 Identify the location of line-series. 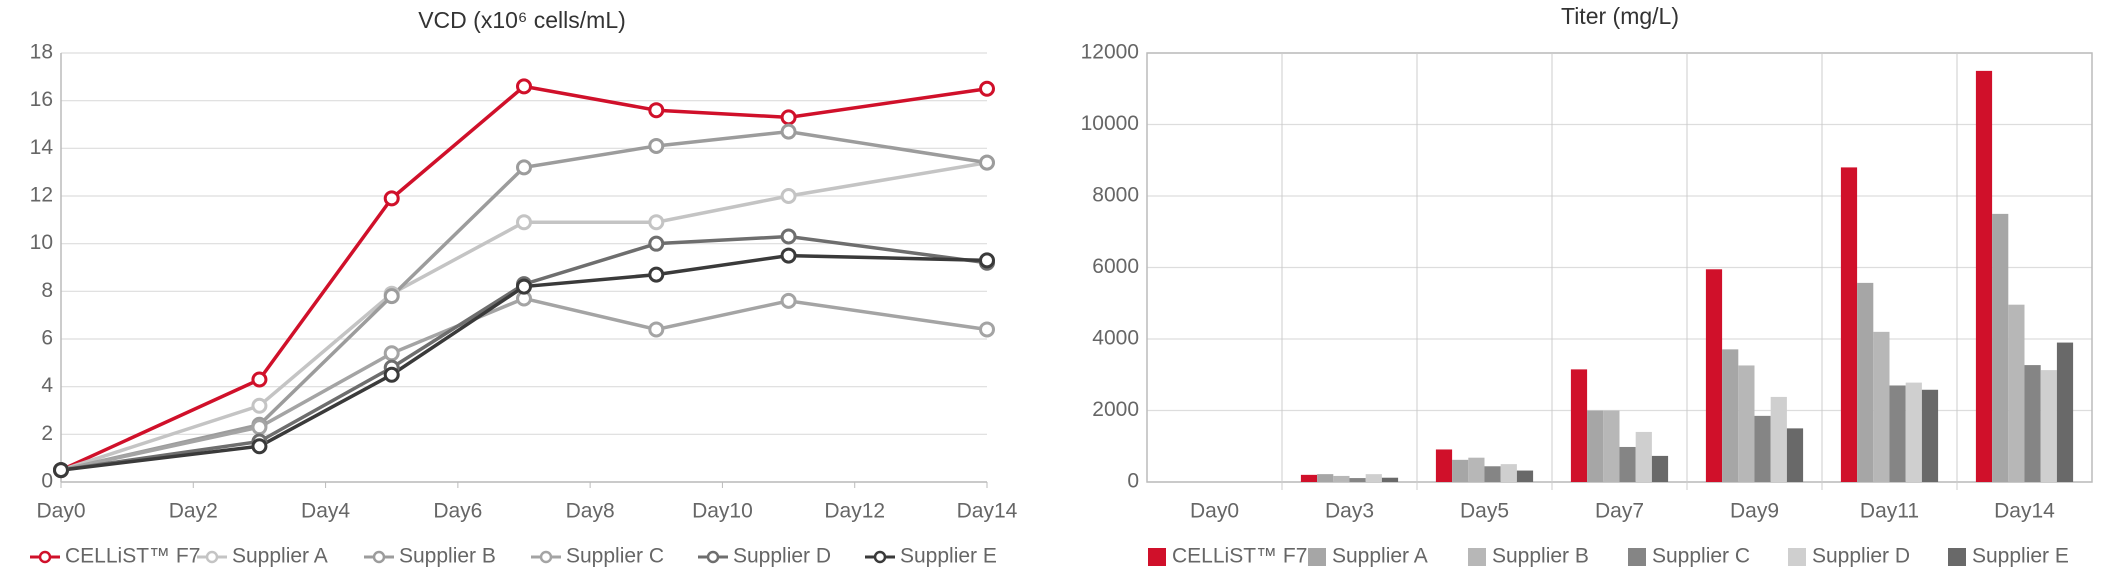
(524, 384).